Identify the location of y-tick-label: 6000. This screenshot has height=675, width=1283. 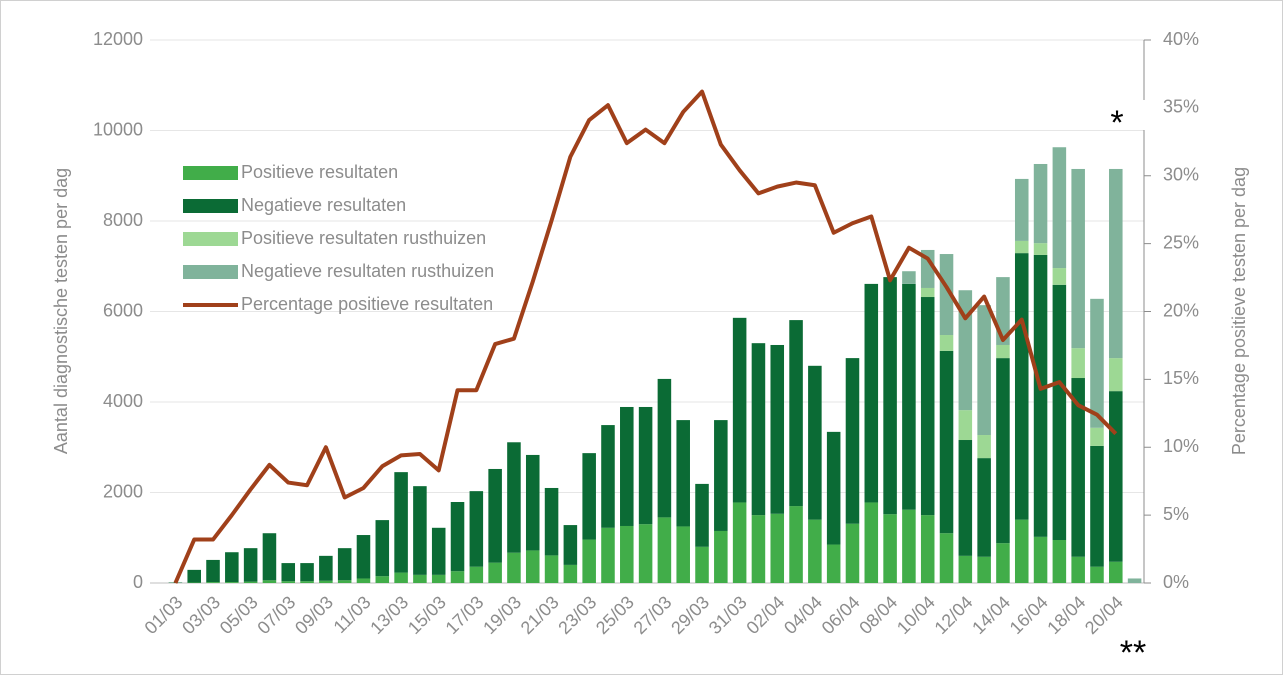
(123, 310).